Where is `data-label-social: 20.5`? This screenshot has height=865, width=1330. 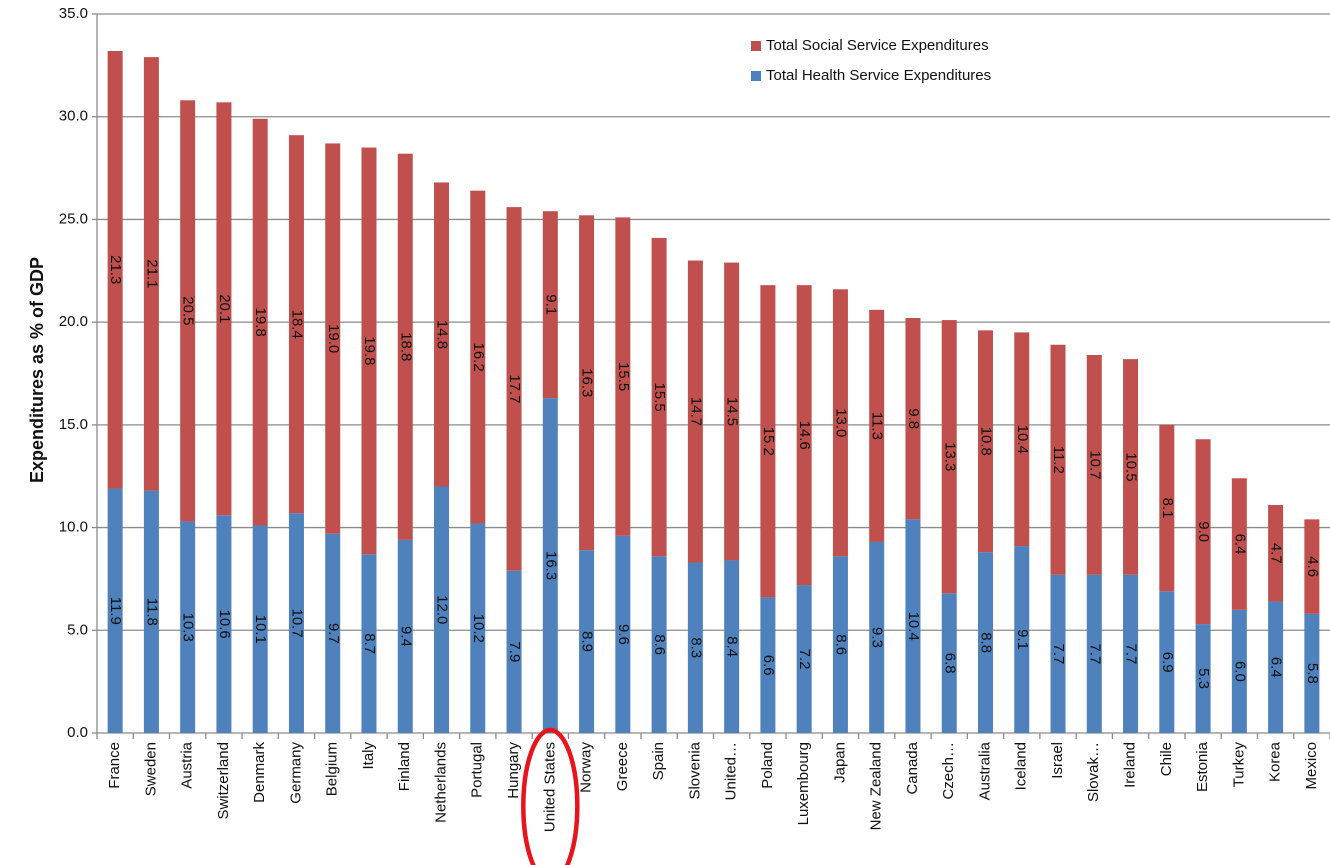 data-label-social: 20.5 is located at coordinates (188, 310).